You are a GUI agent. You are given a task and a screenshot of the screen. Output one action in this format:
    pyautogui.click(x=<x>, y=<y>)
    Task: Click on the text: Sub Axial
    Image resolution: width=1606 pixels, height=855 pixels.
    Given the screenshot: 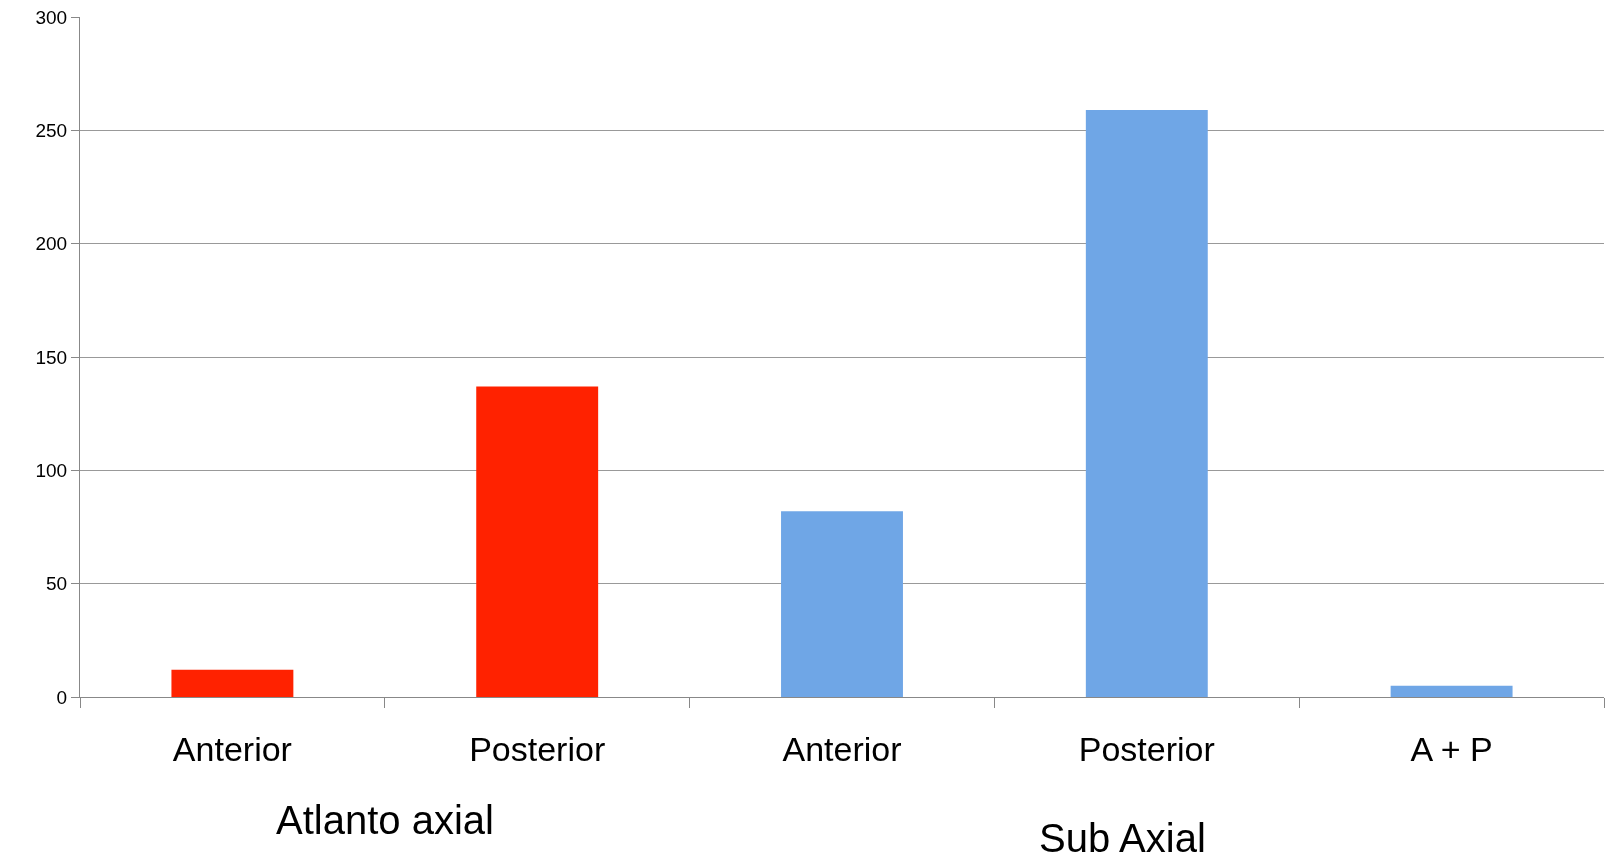 What is the action you would take?
    pyautogui.click(x=1122, y=835)
    